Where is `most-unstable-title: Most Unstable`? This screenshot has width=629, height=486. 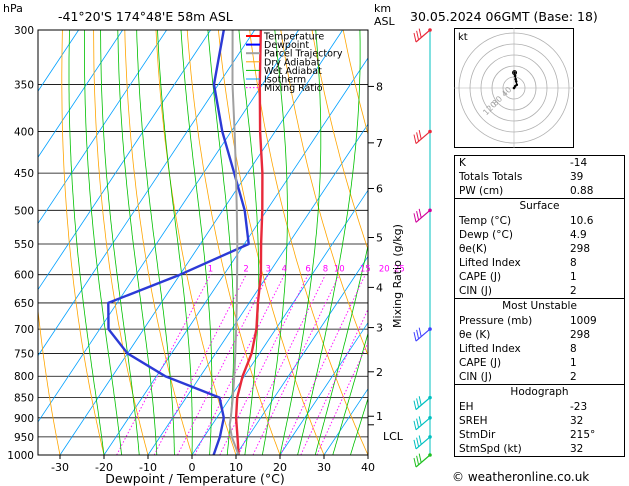
most-unstable-title: Most Unstable is located at coordinates (539, 306).